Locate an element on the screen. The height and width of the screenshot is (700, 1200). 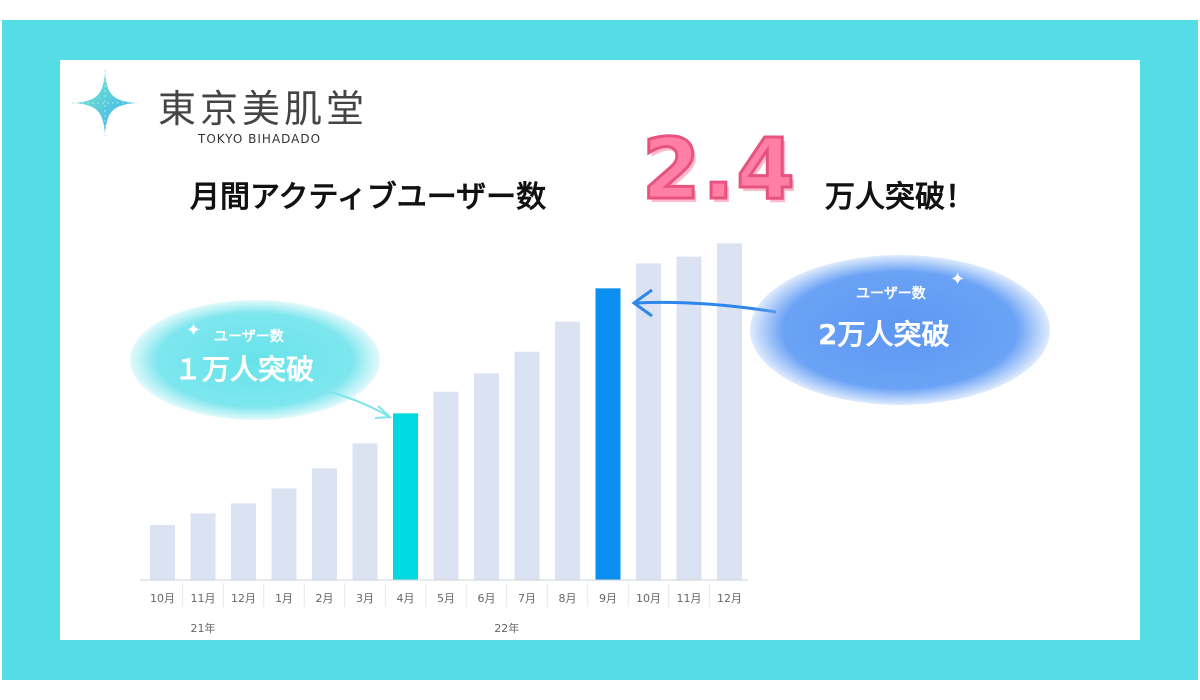
callout-second: ユーザー数 ✦ 2万人突破 is located at coordinates (900, 330).